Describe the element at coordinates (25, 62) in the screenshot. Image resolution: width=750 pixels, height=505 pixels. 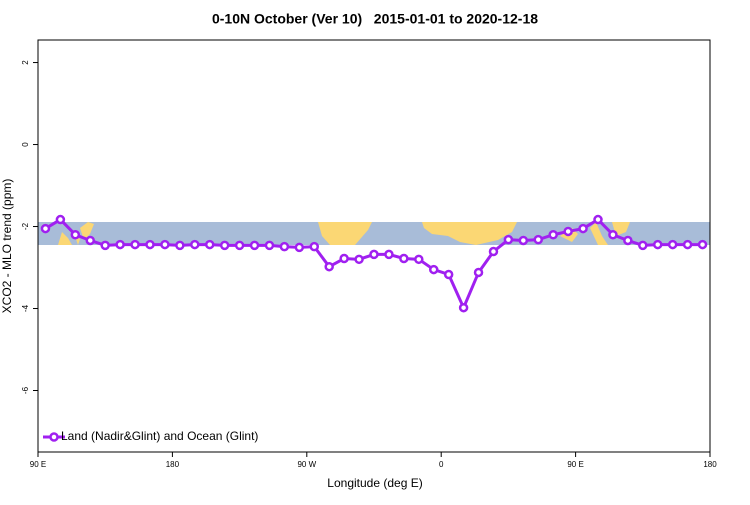
I see `y-tick-label: 2` at that location.